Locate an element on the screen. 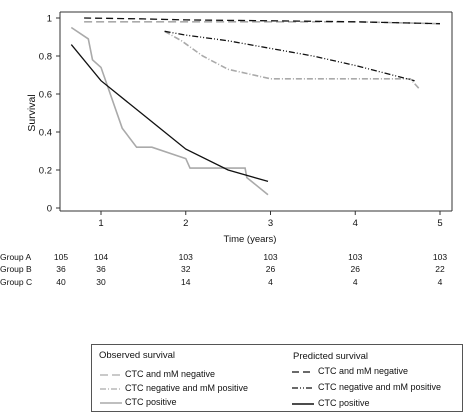 This screenshot has width=469, height=417. risk-cell: 30 is located at coordinates (101, 282).